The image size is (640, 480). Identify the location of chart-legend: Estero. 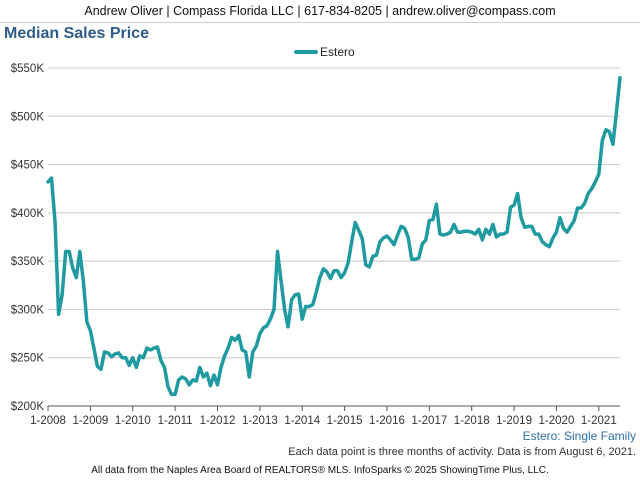
(324, 52).